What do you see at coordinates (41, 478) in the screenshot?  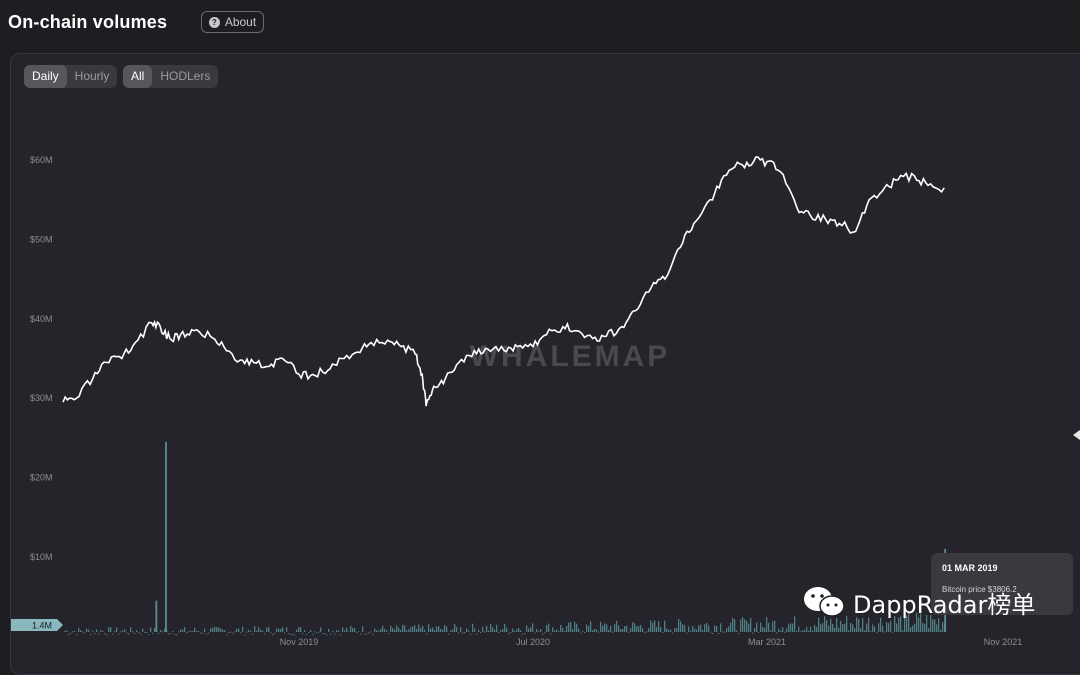 I see `y-tick-label: $20M` at bounding box center [41, 478].